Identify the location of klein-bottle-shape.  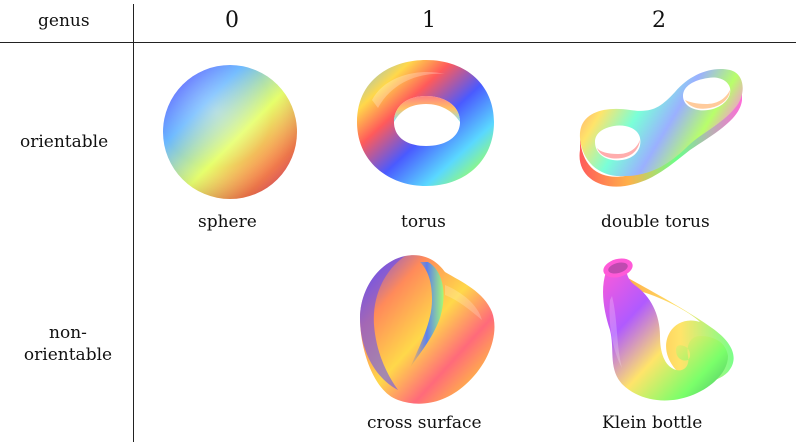
(668, 329).